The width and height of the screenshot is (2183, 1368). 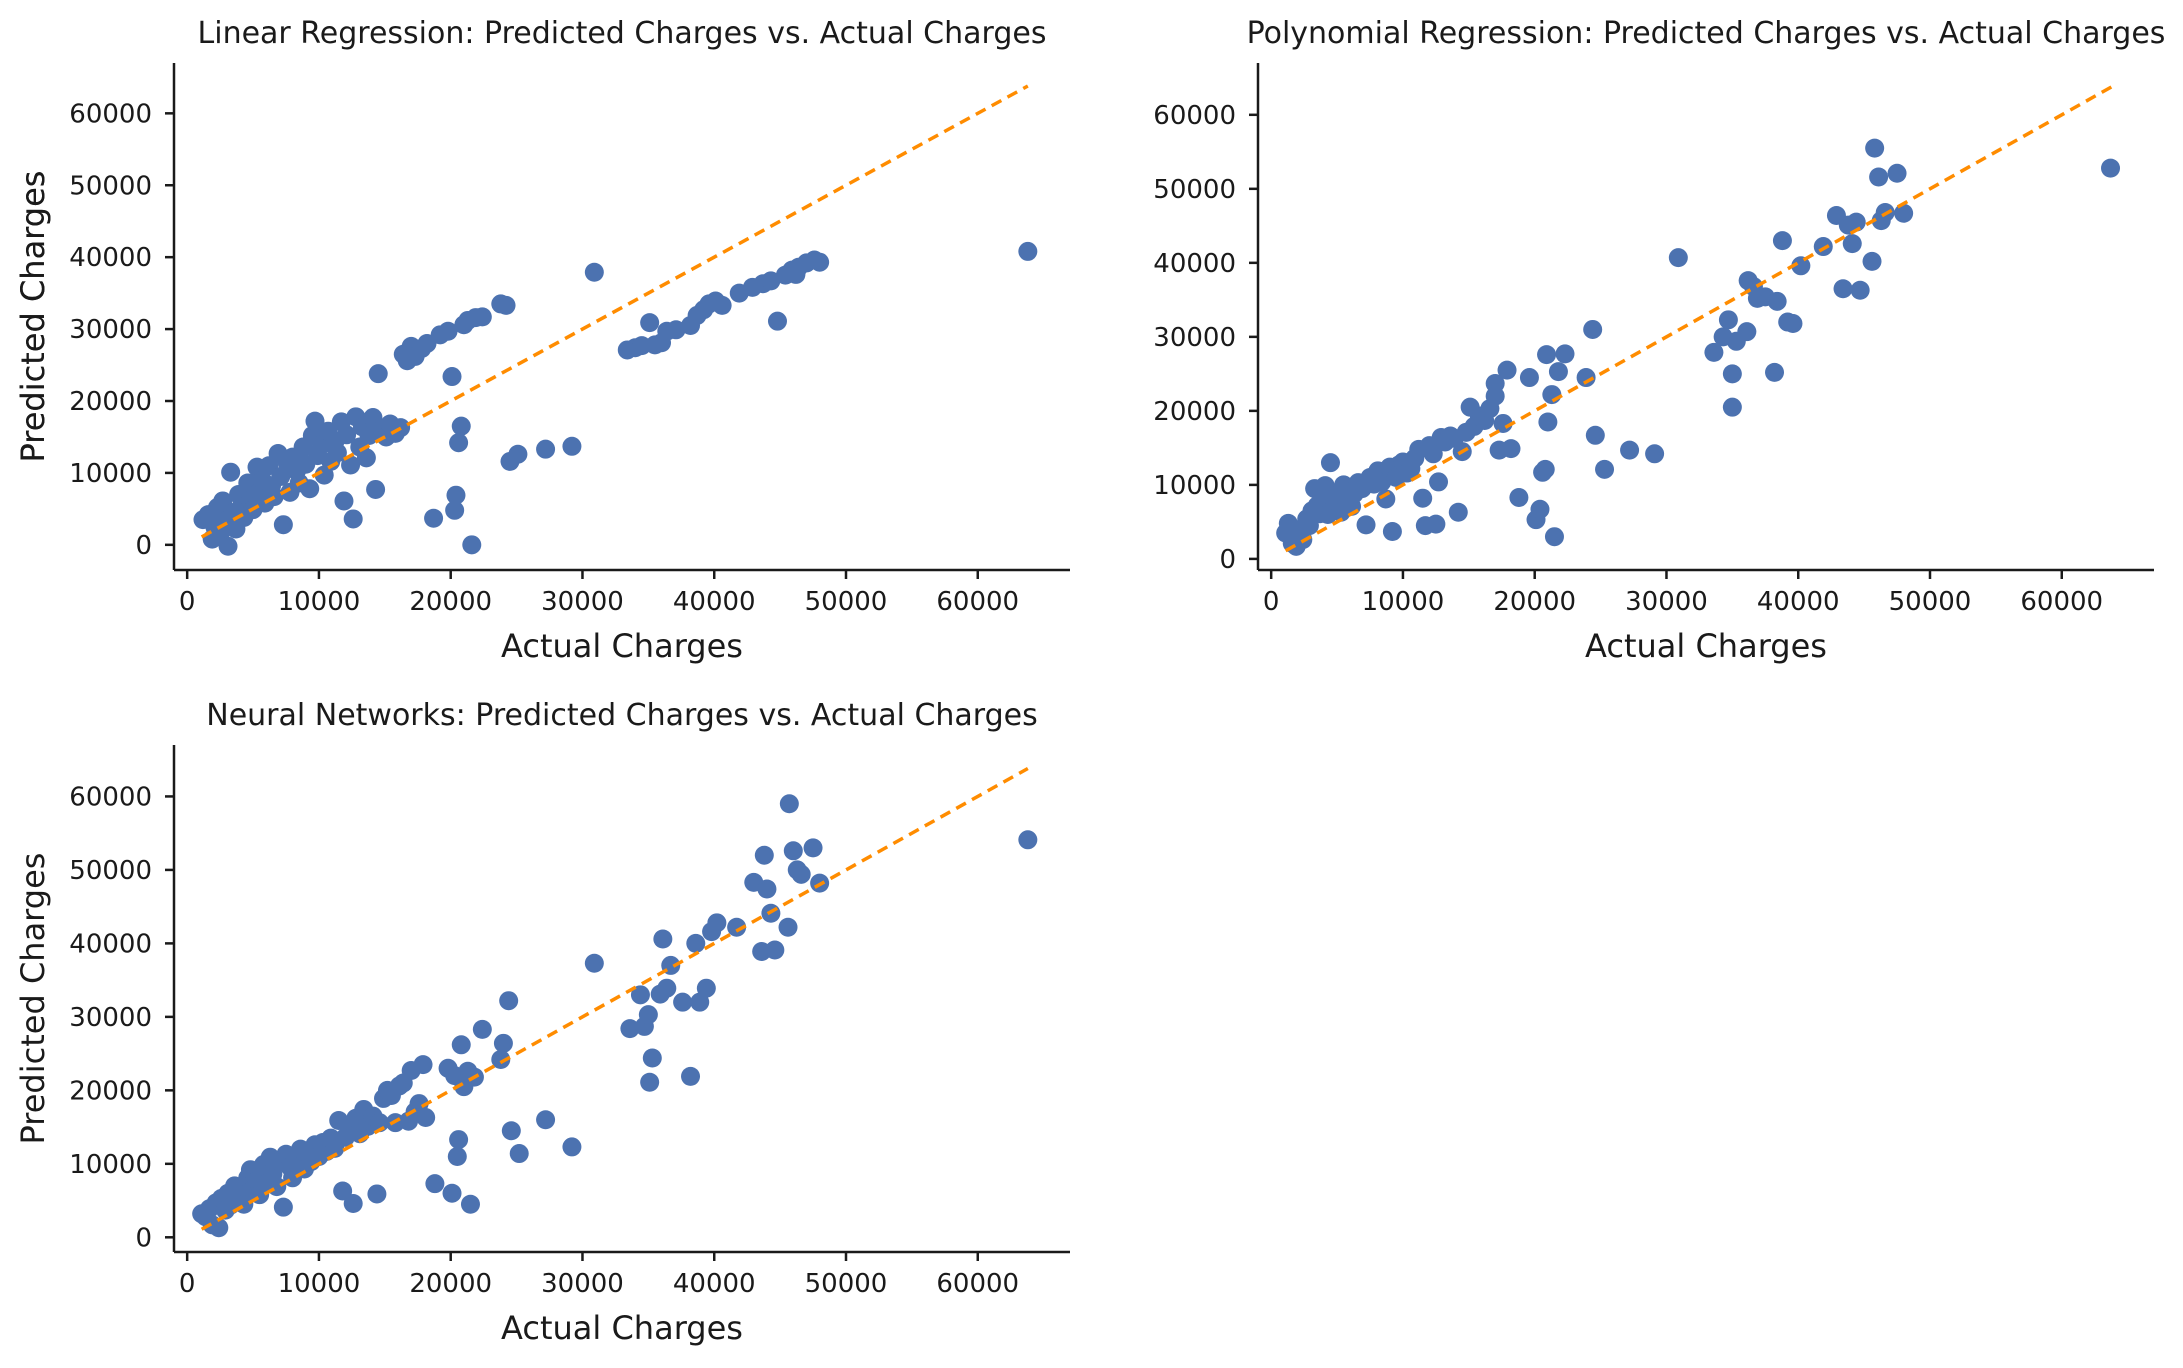 I want to click on polynomial-regression-reference-line, so click(x=1698, y=319).